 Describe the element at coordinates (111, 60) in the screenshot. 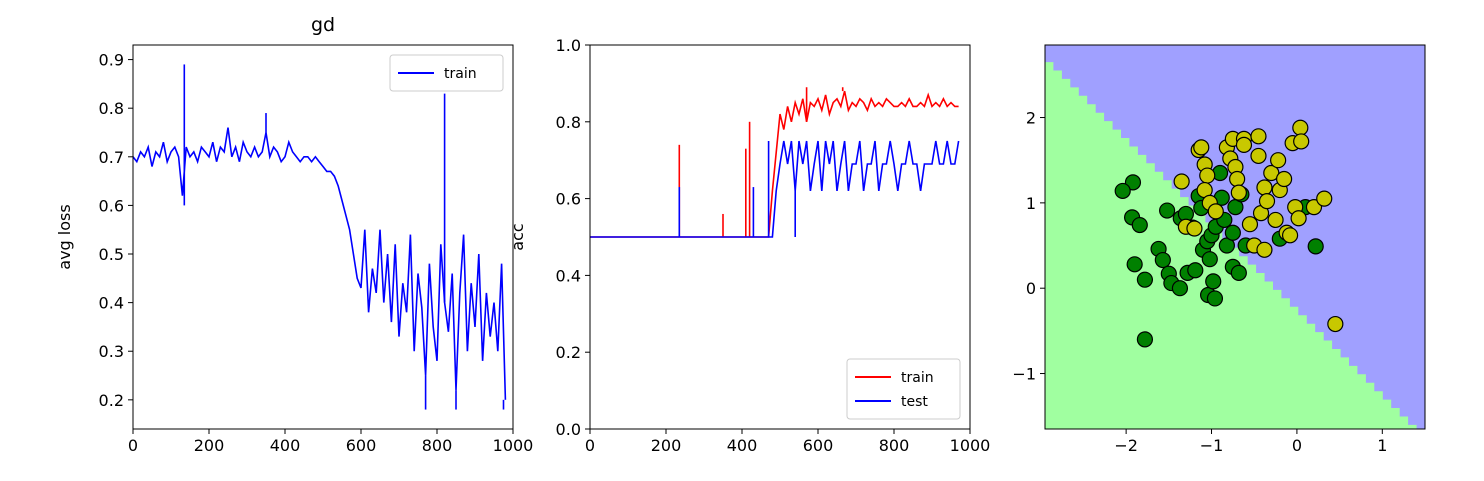

I see `y-tick-label: 0.9` at that location.